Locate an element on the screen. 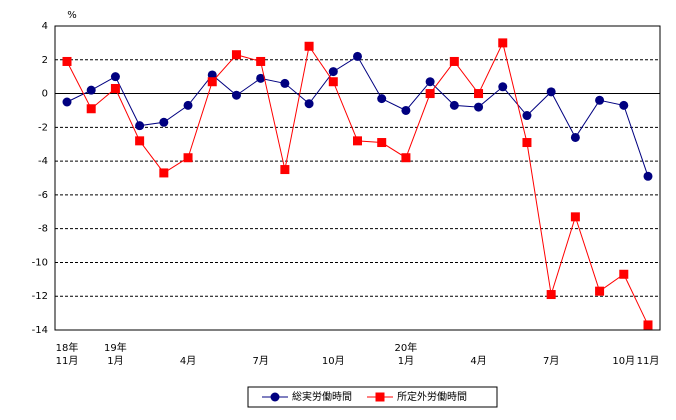 The width and height of the screenshot is (676, 420). y-tick-label: 2 is located at coordinates (45, 60).